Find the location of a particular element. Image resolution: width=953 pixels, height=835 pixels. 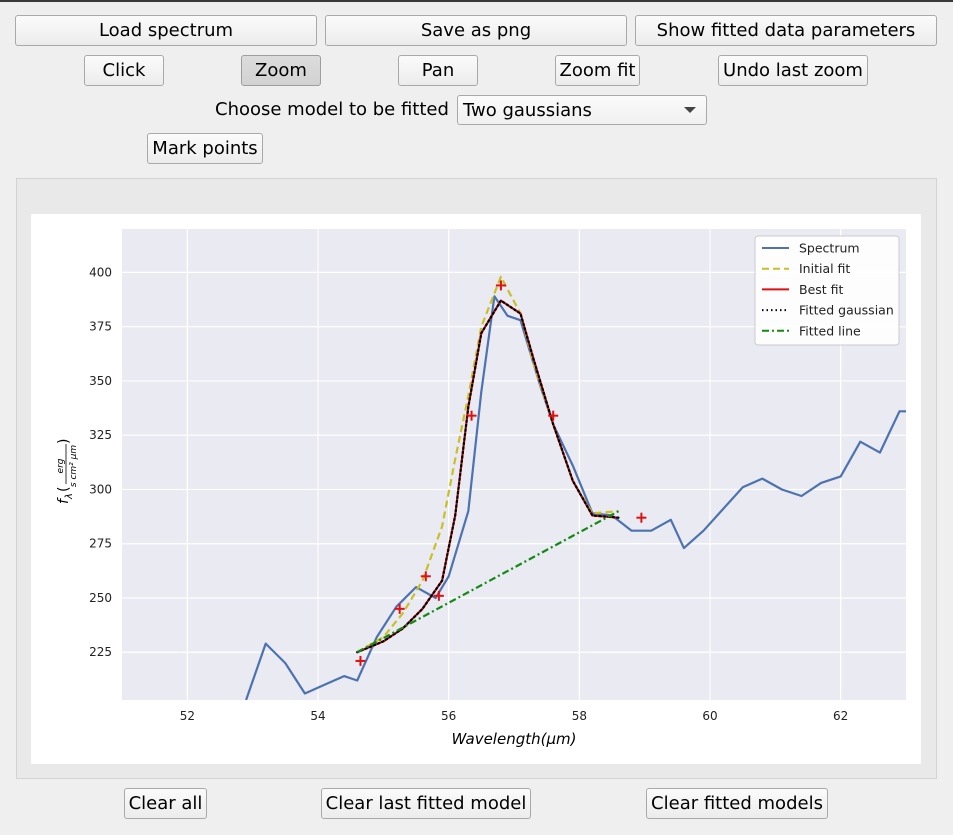

clear-fitted-models-button: Clear fitted models is located at coordinates (737, 803).